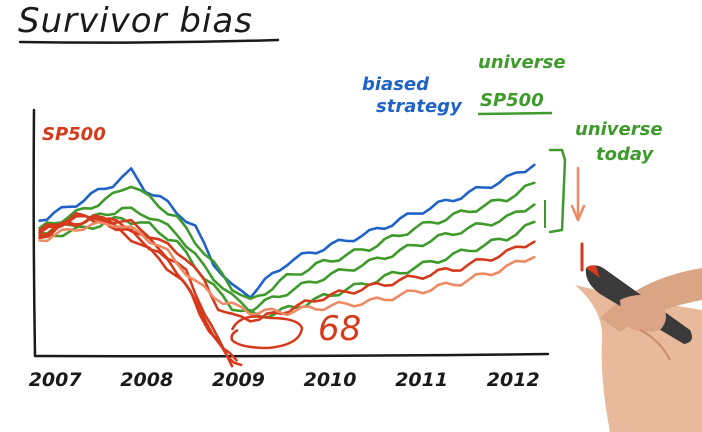  I want to click on universe-today-bracket, so click(557, 191).